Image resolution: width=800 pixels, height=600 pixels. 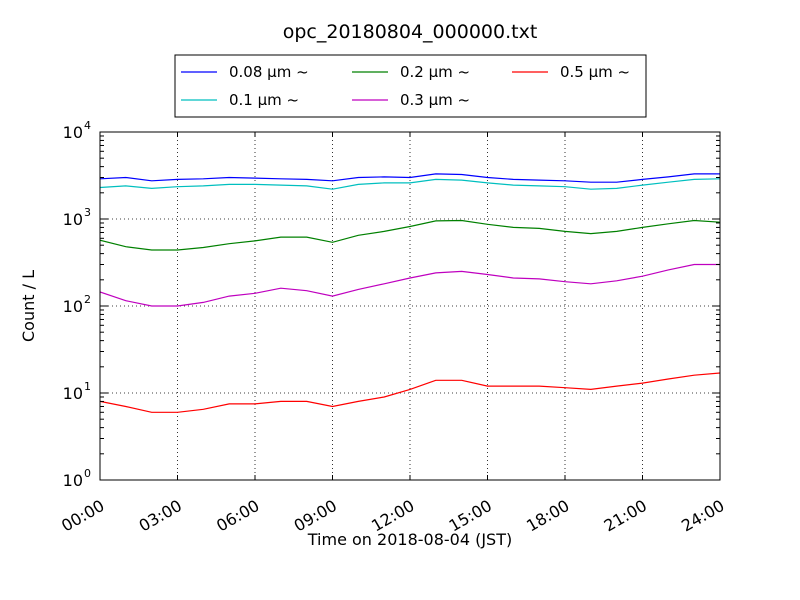 What do you see at coordinates (28, 306) in the screenshot?
I see `y-axis-label: Count / L` at bounding box center [28, 306].